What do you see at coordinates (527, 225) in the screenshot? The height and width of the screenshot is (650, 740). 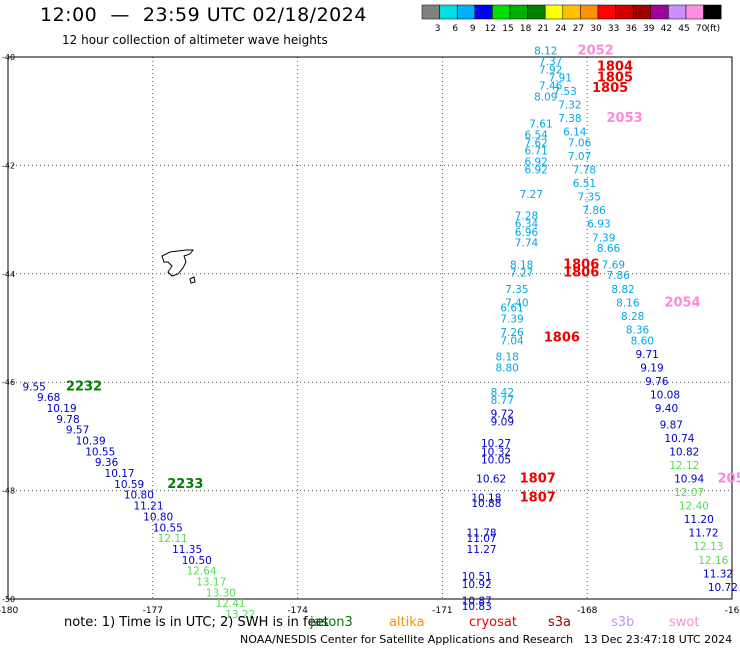 I see `wave-height-label: 6.34` at bounding box center [527, 225].